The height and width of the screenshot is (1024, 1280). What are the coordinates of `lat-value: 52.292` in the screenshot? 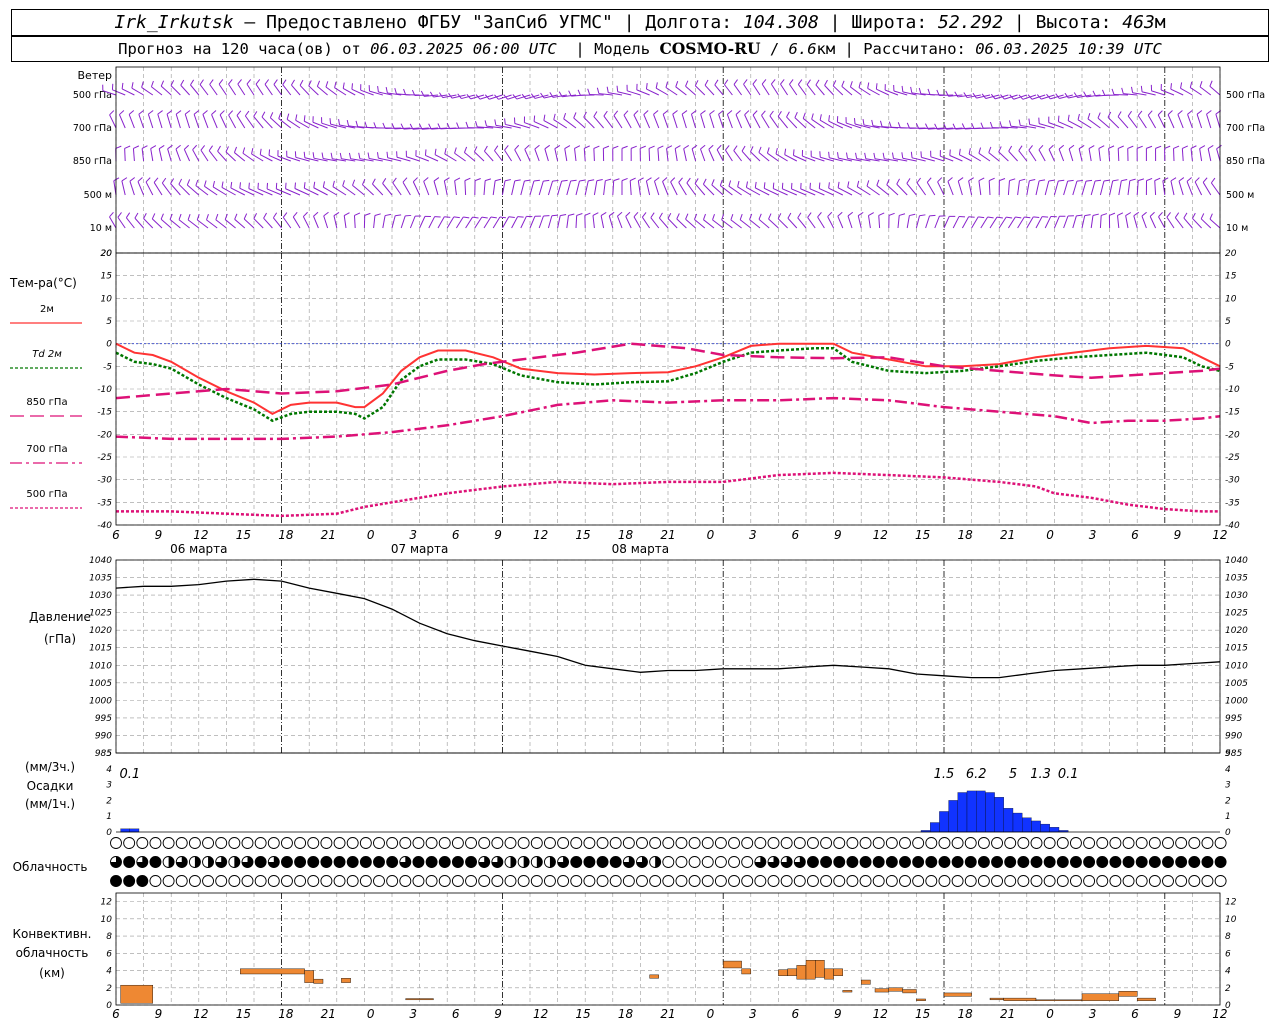 It's located at (971, 22).